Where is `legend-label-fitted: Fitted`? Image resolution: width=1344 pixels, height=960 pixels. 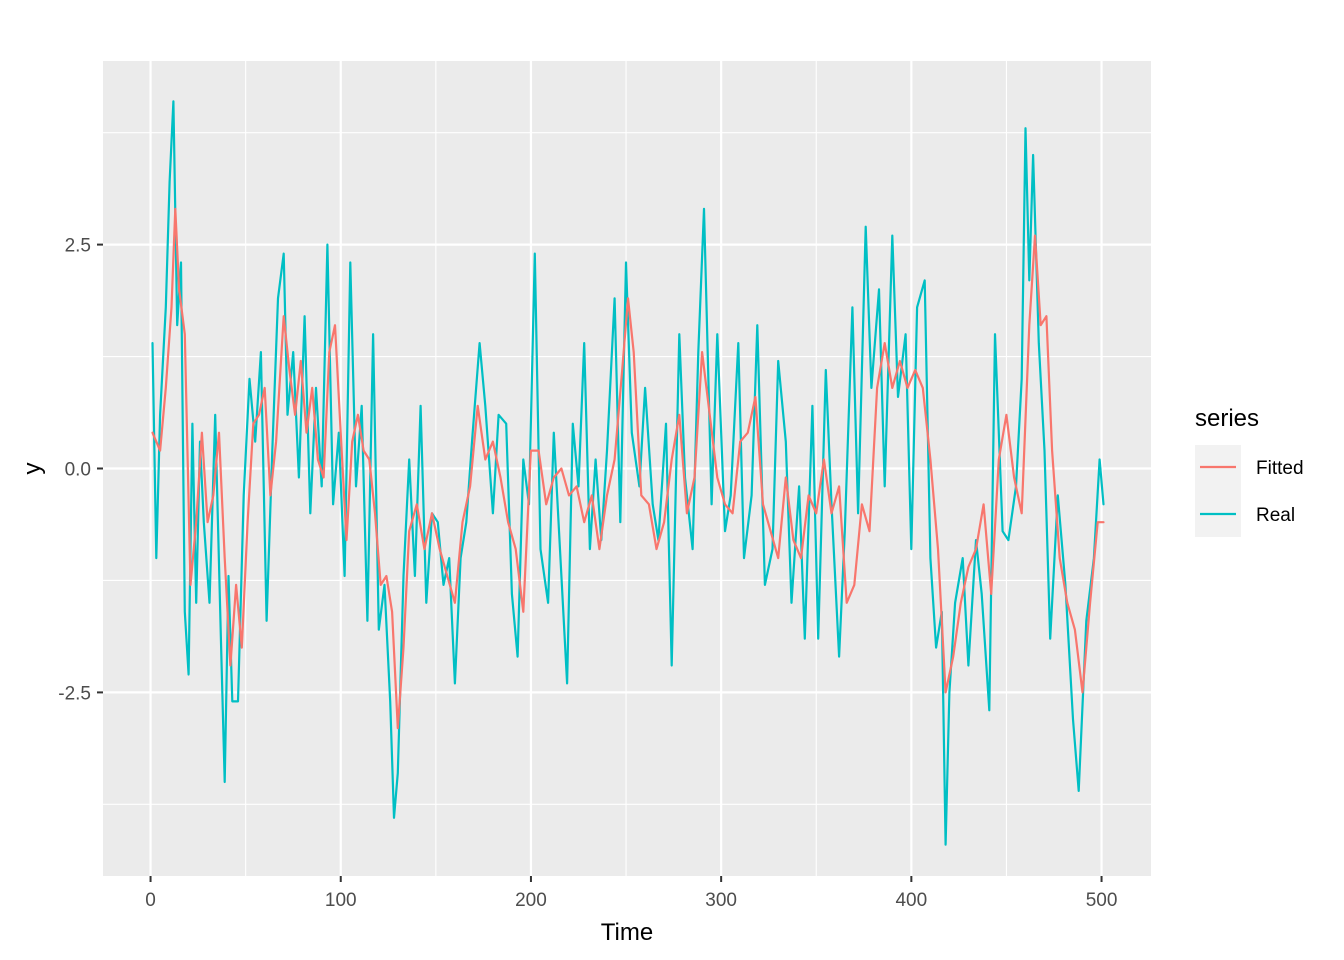 legend-label-fitted: Fitted is located at coordinates (1280, 468).